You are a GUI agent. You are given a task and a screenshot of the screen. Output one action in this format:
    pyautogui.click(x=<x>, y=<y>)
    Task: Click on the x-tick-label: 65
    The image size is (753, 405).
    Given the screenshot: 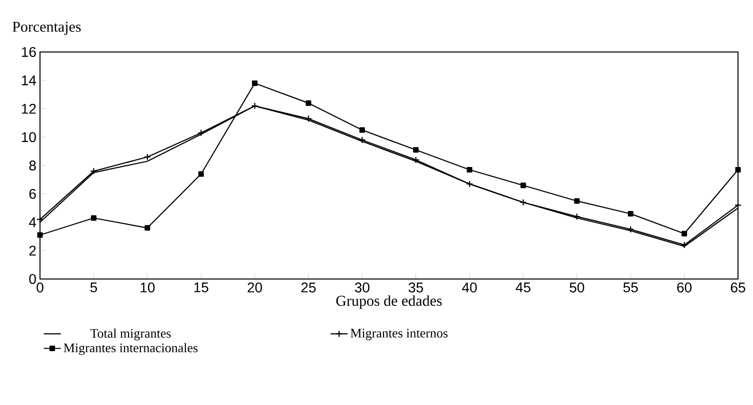 What is the action you would take?
    pyautogui.click(x=738, y=287)
    